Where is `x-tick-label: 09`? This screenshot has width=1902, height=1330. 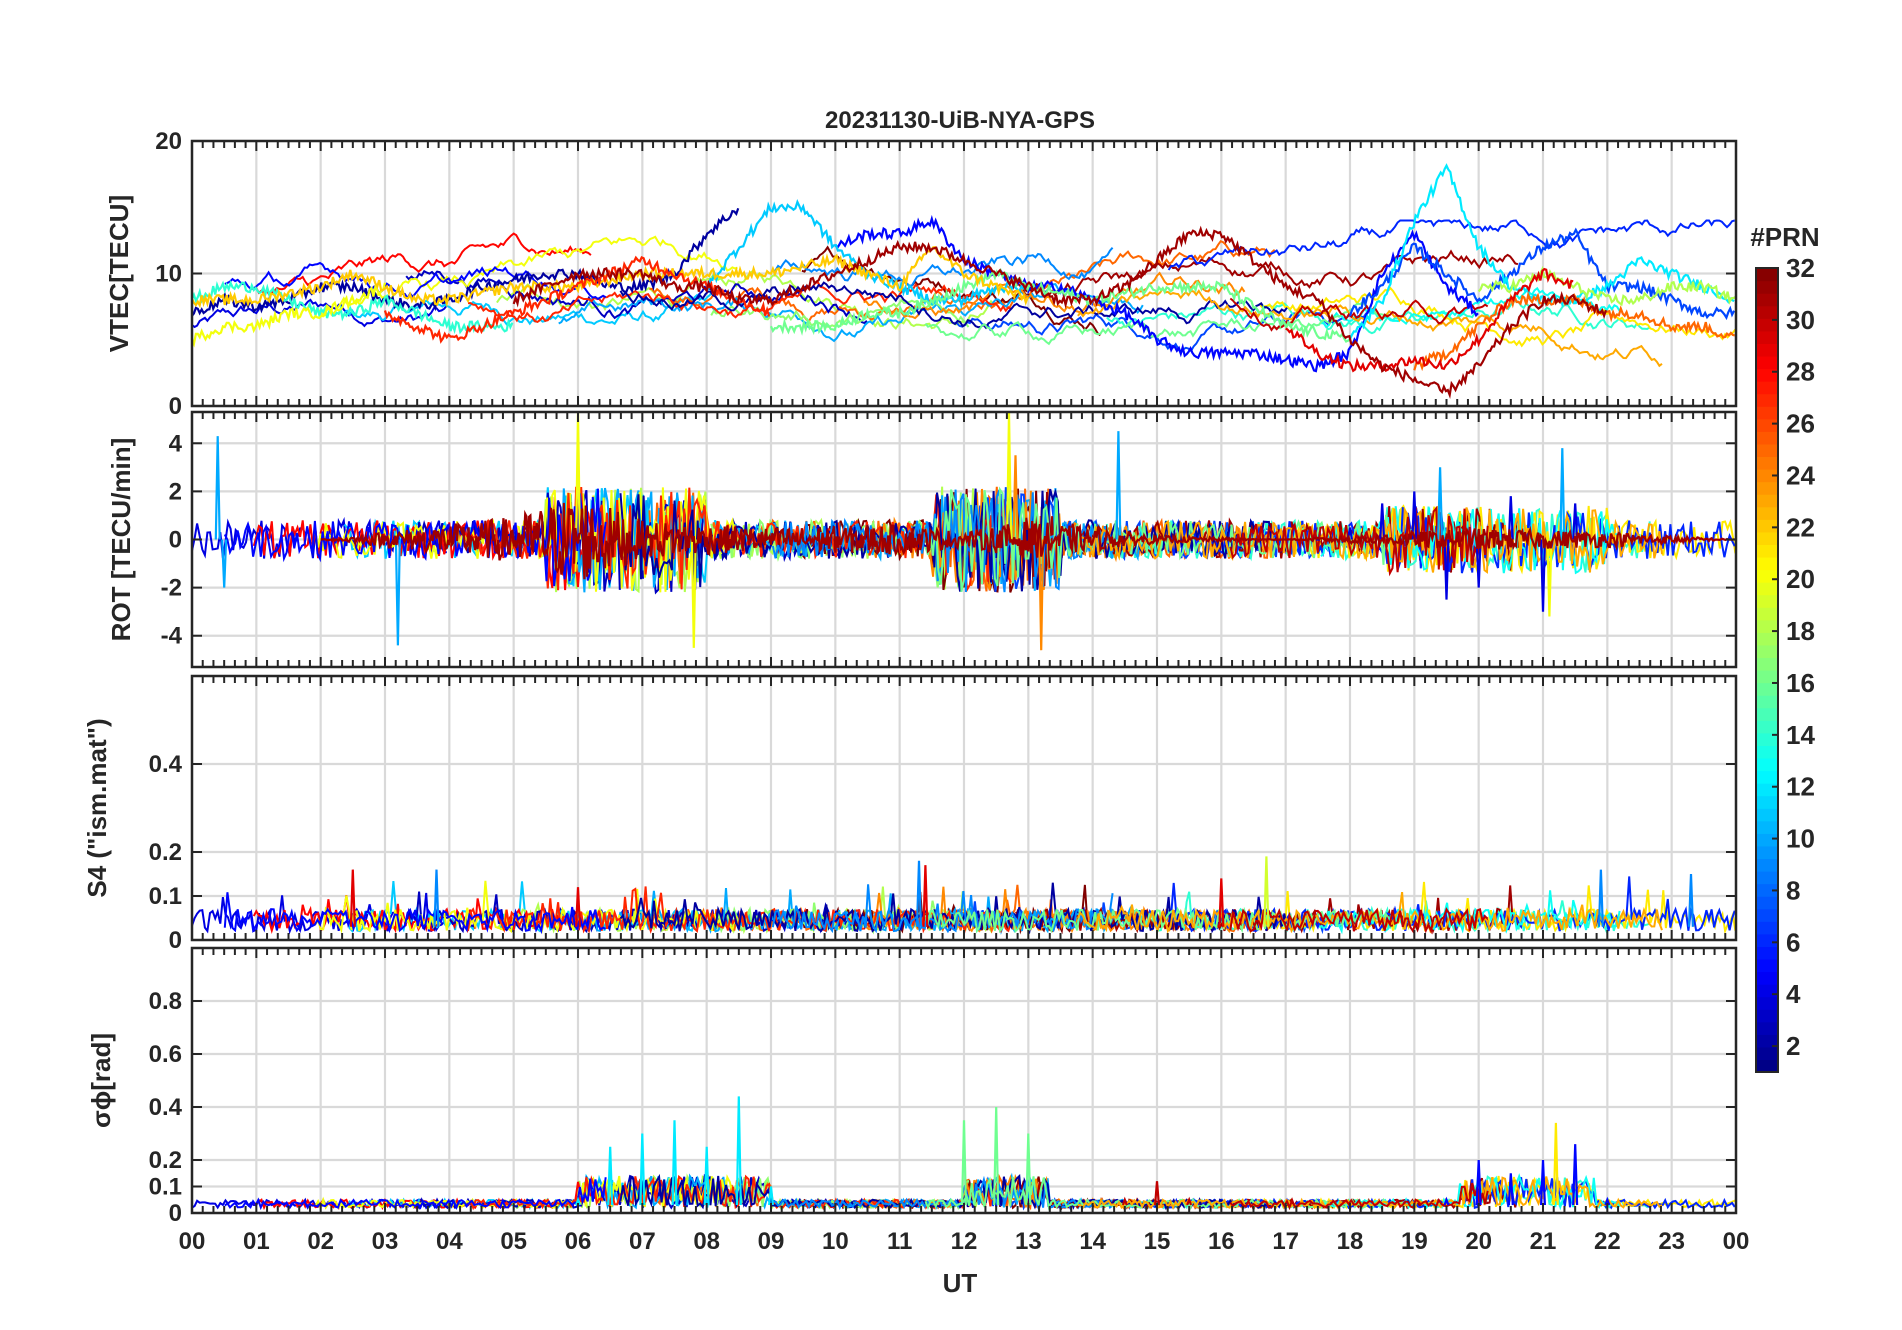 x-tick-label: 09 is located at coordinates (771, 1241).